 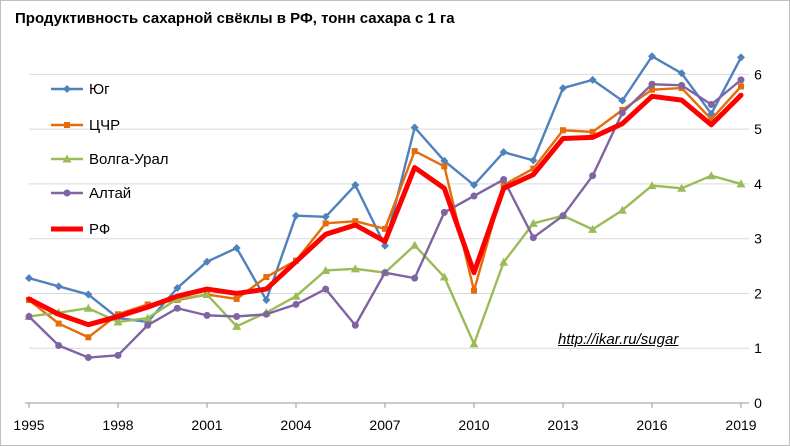 I want to click on y-tick-label: 2, so click(x=758, y=293).